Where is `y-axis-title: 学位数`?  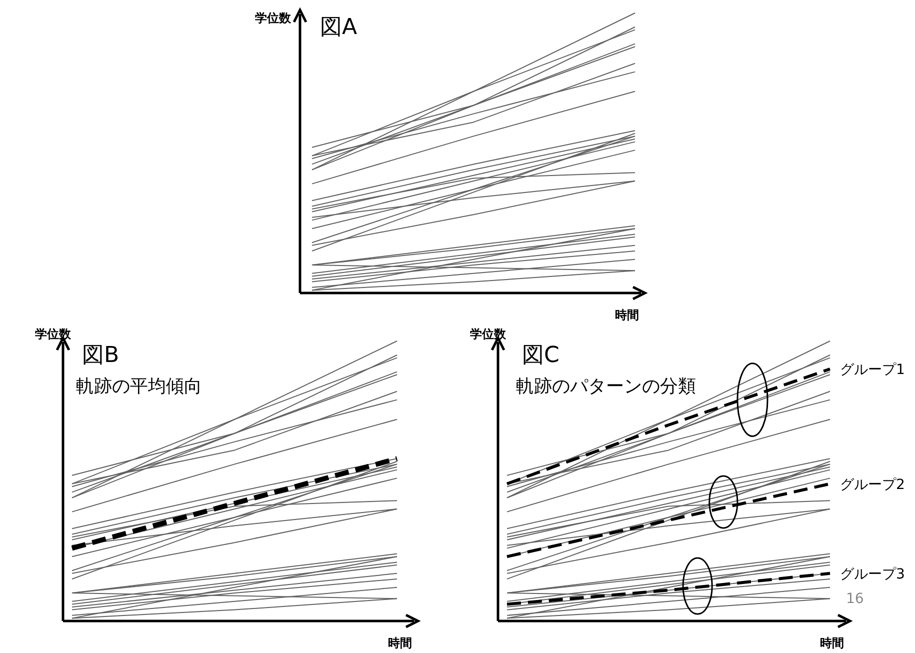 y-axis-title: 学位数 is located at coordinates (273, 18).